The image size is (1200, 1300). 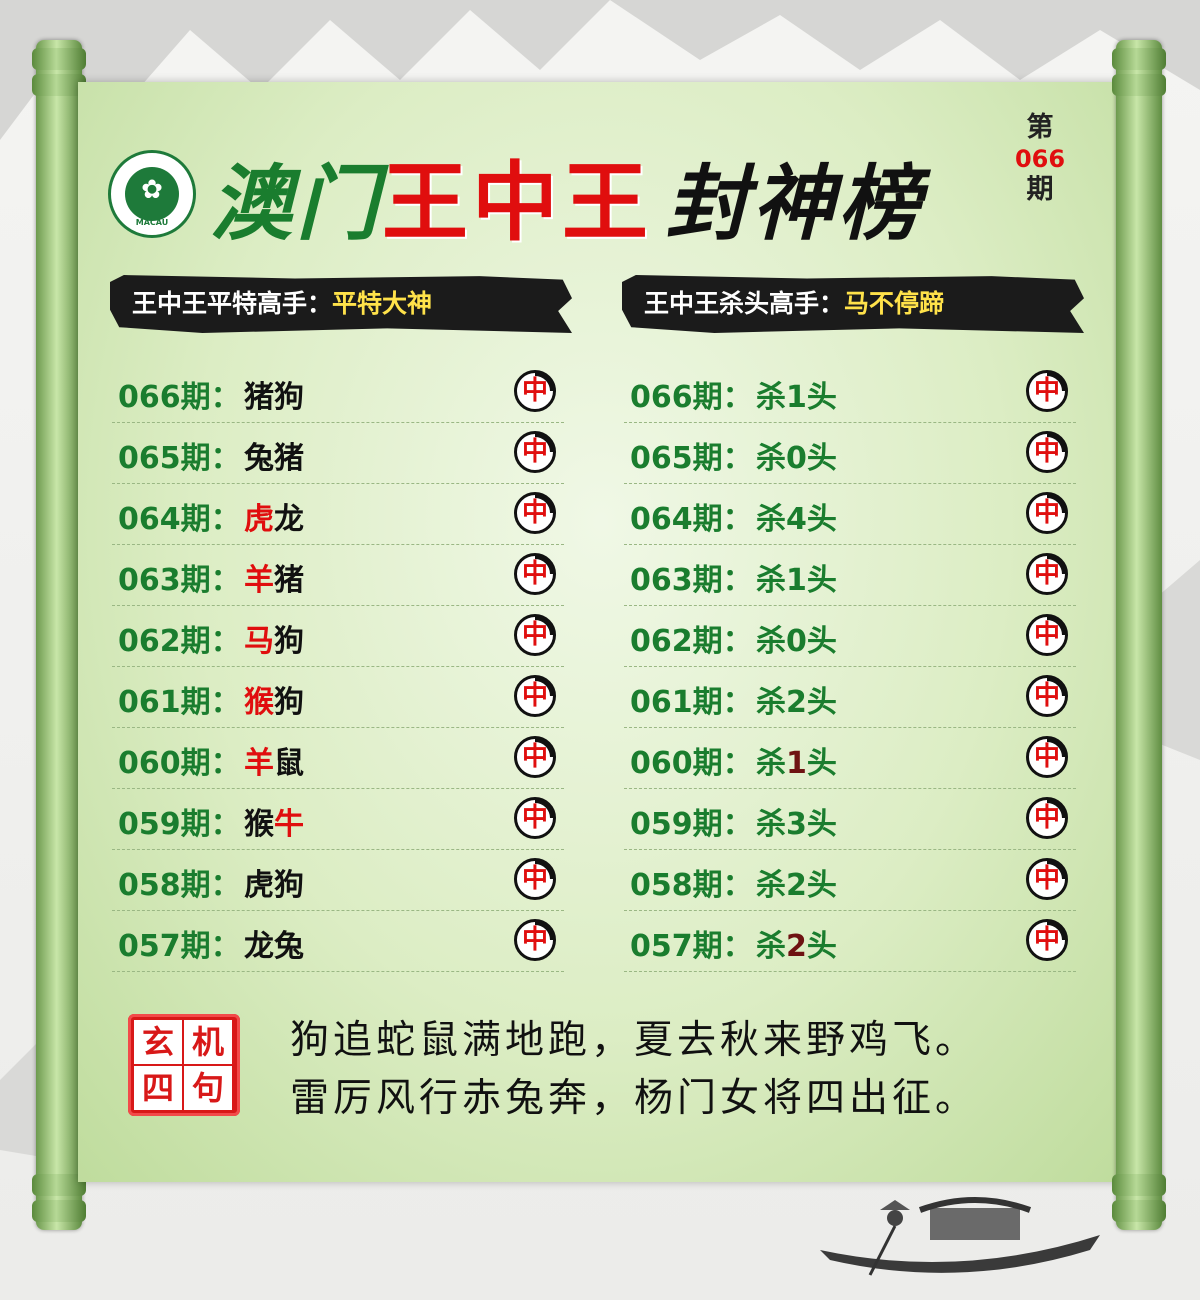 I want to click on poem-text: 狗追蛇鼠满地跑，夏去秋来野鸡飞。 雷厉风行赤兔奔，杨门女将四出征。, so click(x=690, y=1070).